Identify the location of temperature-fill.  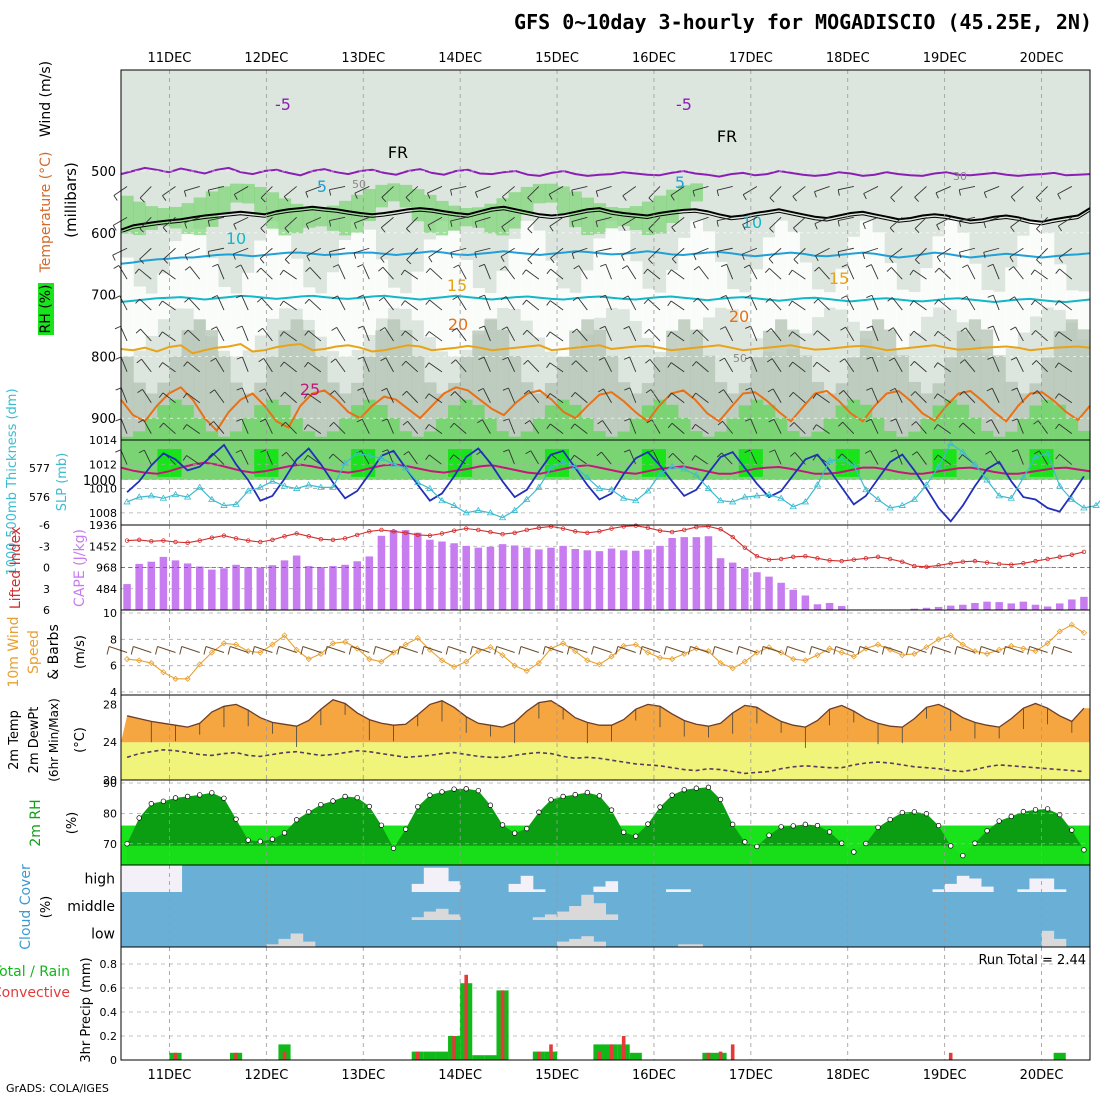
(605, 721).